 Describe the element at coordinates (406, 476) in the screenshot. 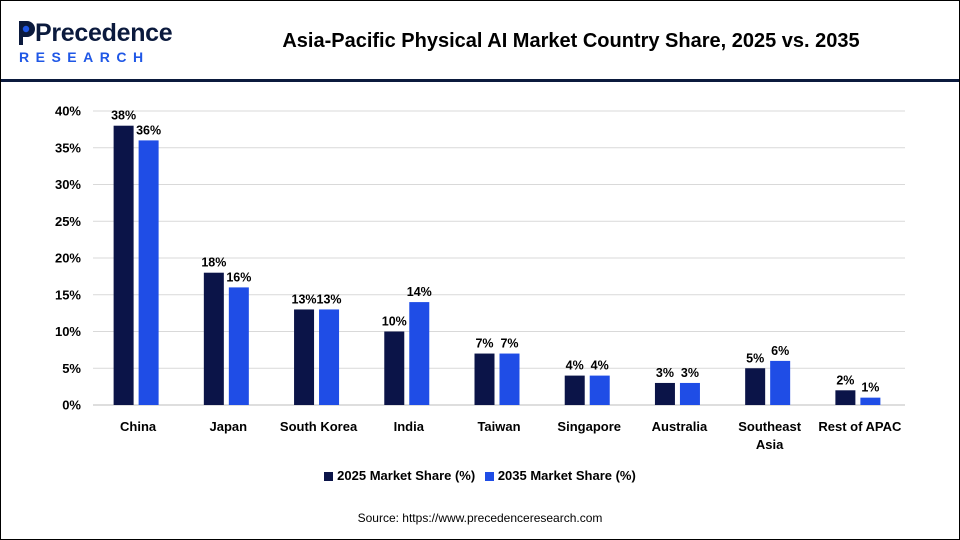

I see `legend-label-2025: 2025 Market Share (%)` at that location.